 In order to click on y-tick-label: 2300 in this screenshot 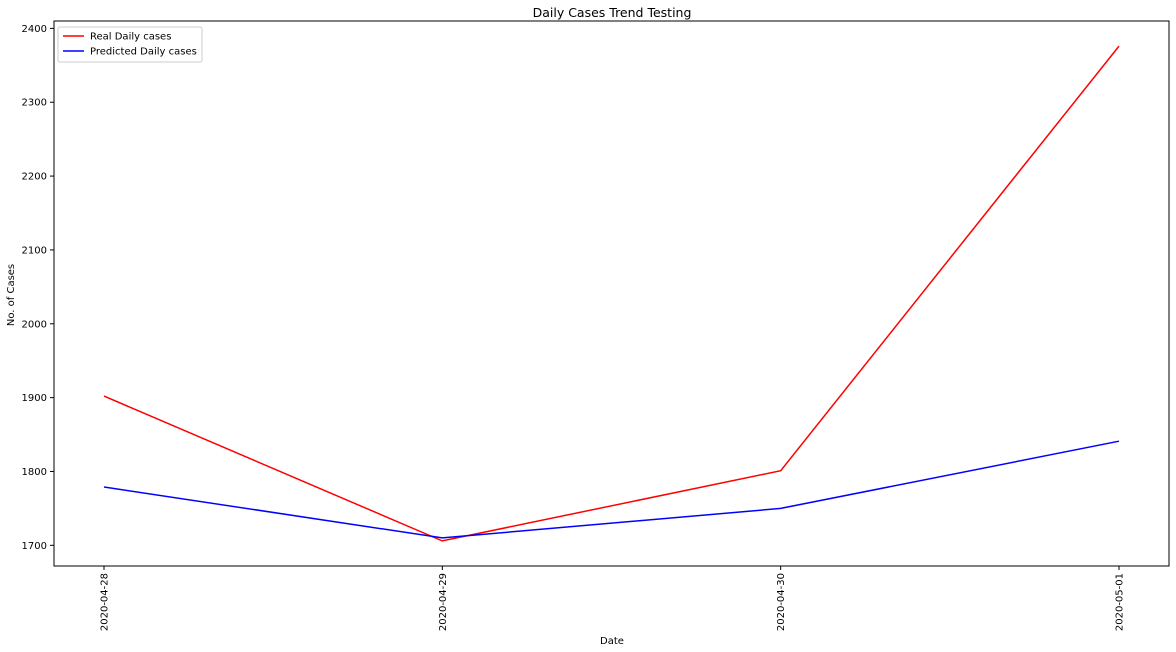, I will do `click(34, 103)`.